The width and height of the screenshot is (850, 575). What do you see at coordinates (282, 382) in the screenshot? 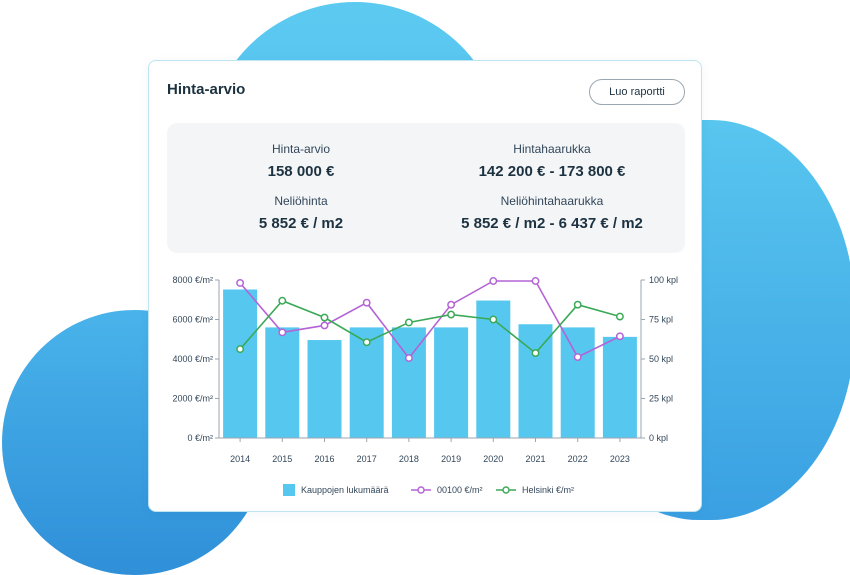
I see `bar-2015` at bounding box center [282, 382].